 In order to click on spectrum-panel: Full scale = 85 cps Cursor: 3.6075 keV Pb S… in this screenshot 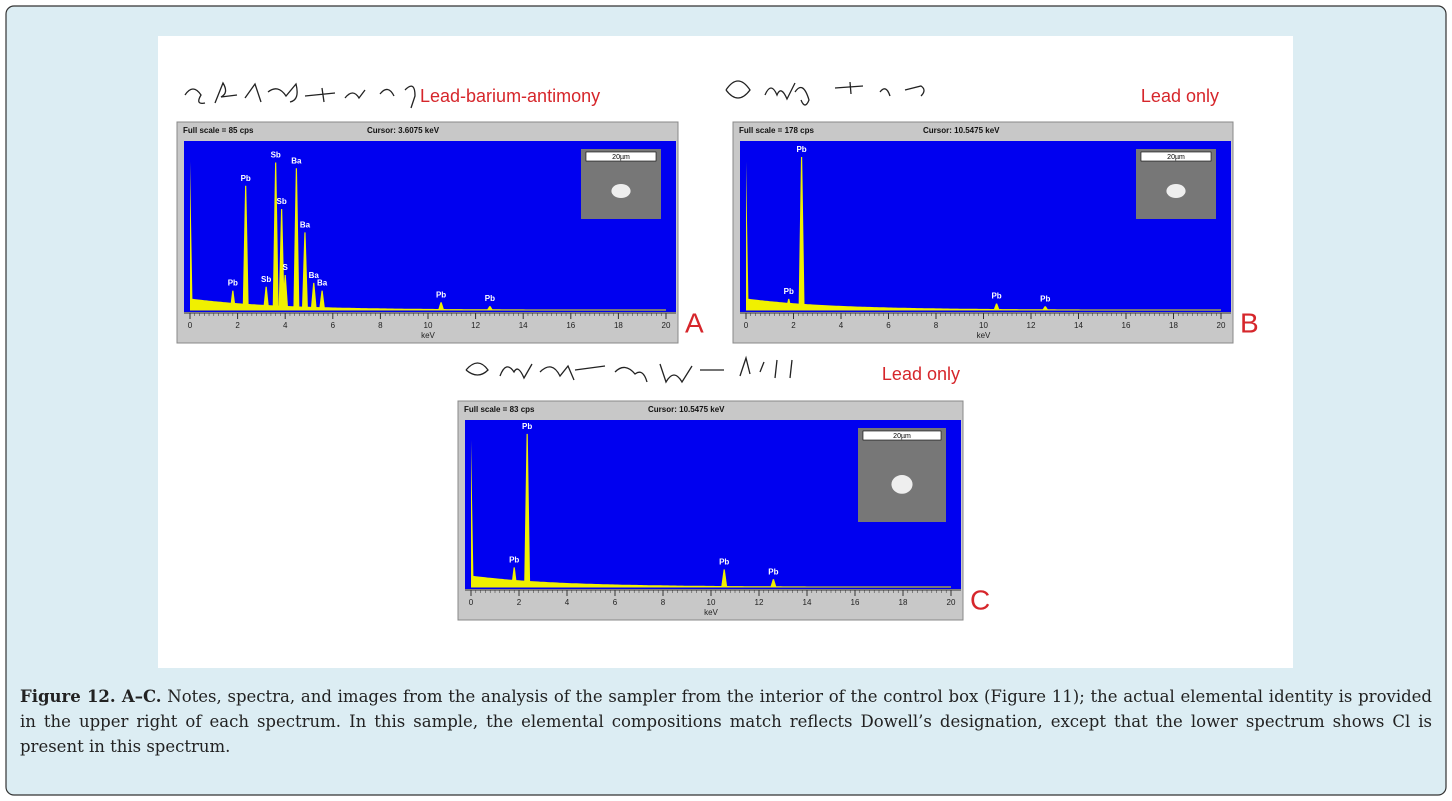, I will do `click(440, 215)`.